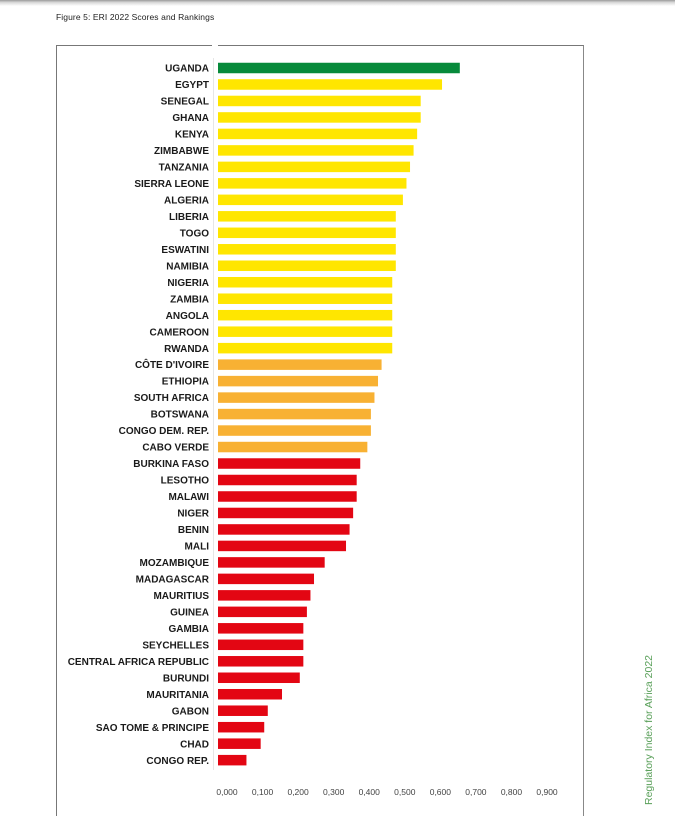  Describe the element at coordinates (547, 792) in the screenshot. I see `x-tick-label: 0,900` at that location.